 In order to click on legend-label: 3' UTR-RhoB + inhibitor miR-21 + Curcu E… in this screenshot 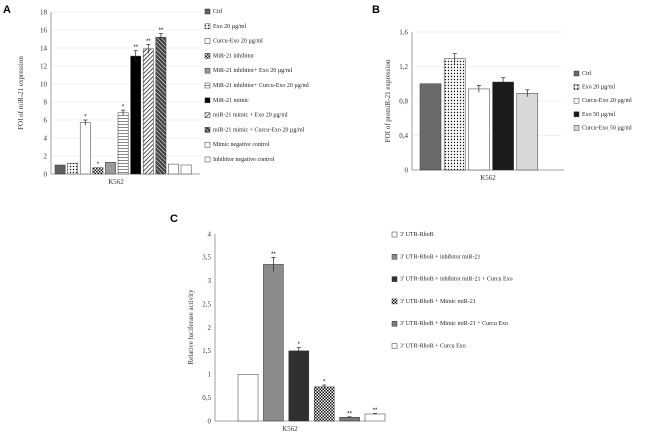, I will do `click(456, 280)`.